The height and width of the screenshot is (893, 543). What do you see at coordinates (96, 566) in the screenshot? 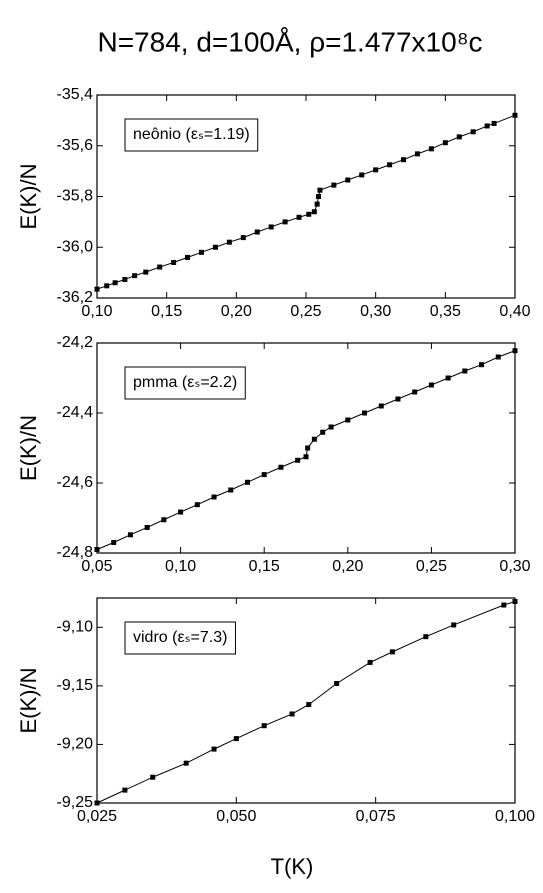
I see `x-tick-label: 0,05` at bounding box center [96, 566].